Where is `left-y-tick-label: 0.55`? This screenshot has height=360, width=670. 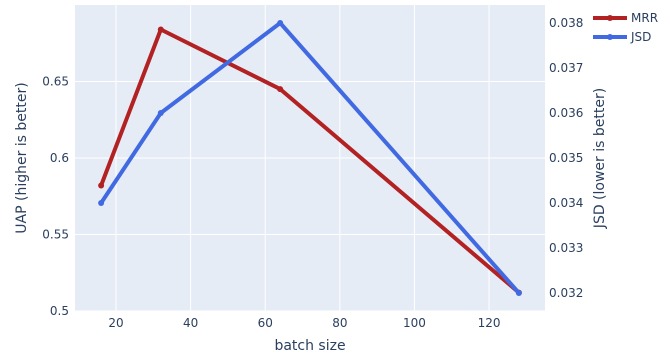 left-y-tick-label: 0.55 is located at coordinates (55, 235).